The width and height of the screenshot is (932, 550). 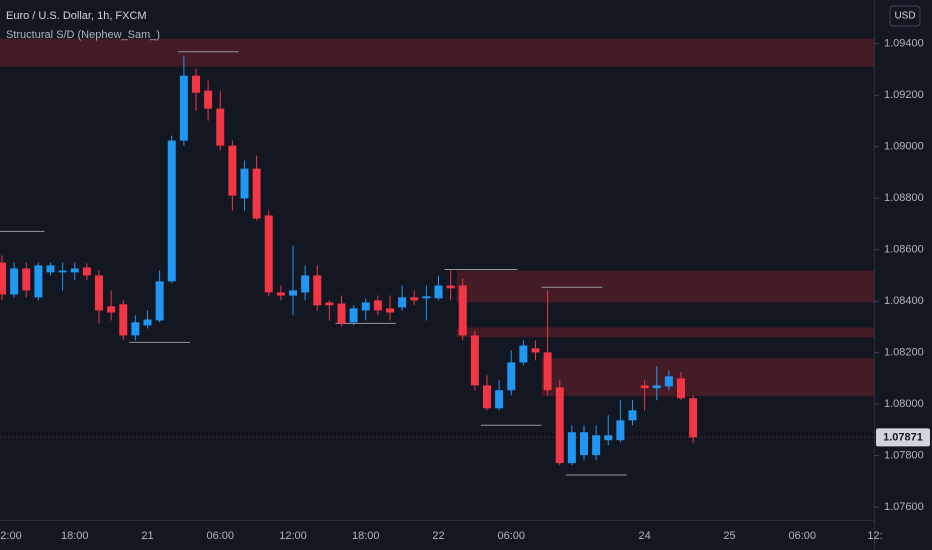 I want to click on indicator-name: Structural S/D (Nephew_Sam_), so click(x=83, y=35).